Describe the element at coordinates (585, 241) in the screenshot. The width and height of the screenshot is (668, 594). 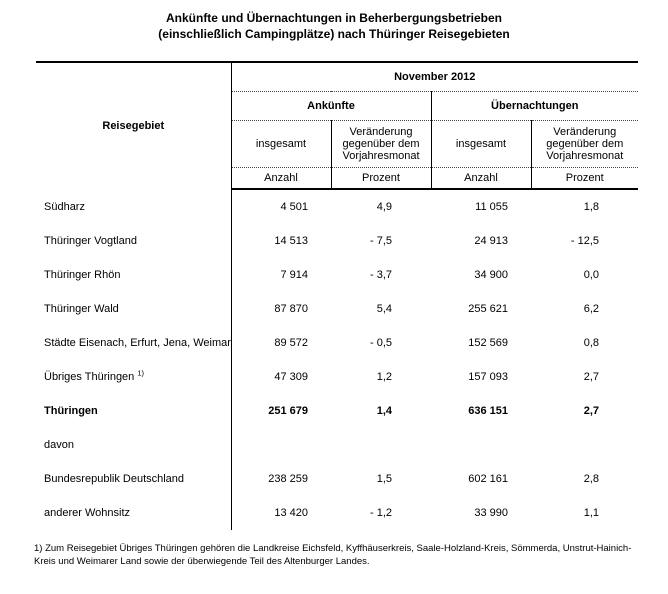
I see `cell-uebernachtungen-prozent: - 12,5` at that location.